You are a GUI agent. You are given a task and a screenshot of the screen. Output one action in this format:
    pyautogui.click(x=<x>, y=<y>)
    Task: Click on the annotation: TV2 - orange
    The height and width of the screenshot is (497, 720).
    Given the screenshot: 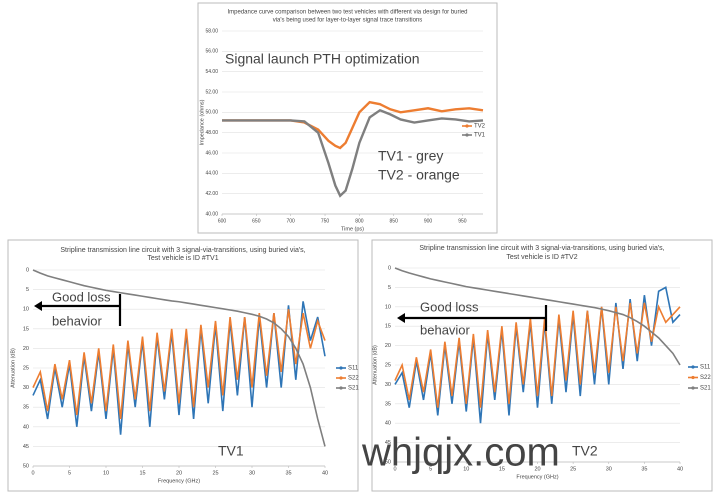 What is the action you would take?
    pyautogui.click(x=419, y=175)
    